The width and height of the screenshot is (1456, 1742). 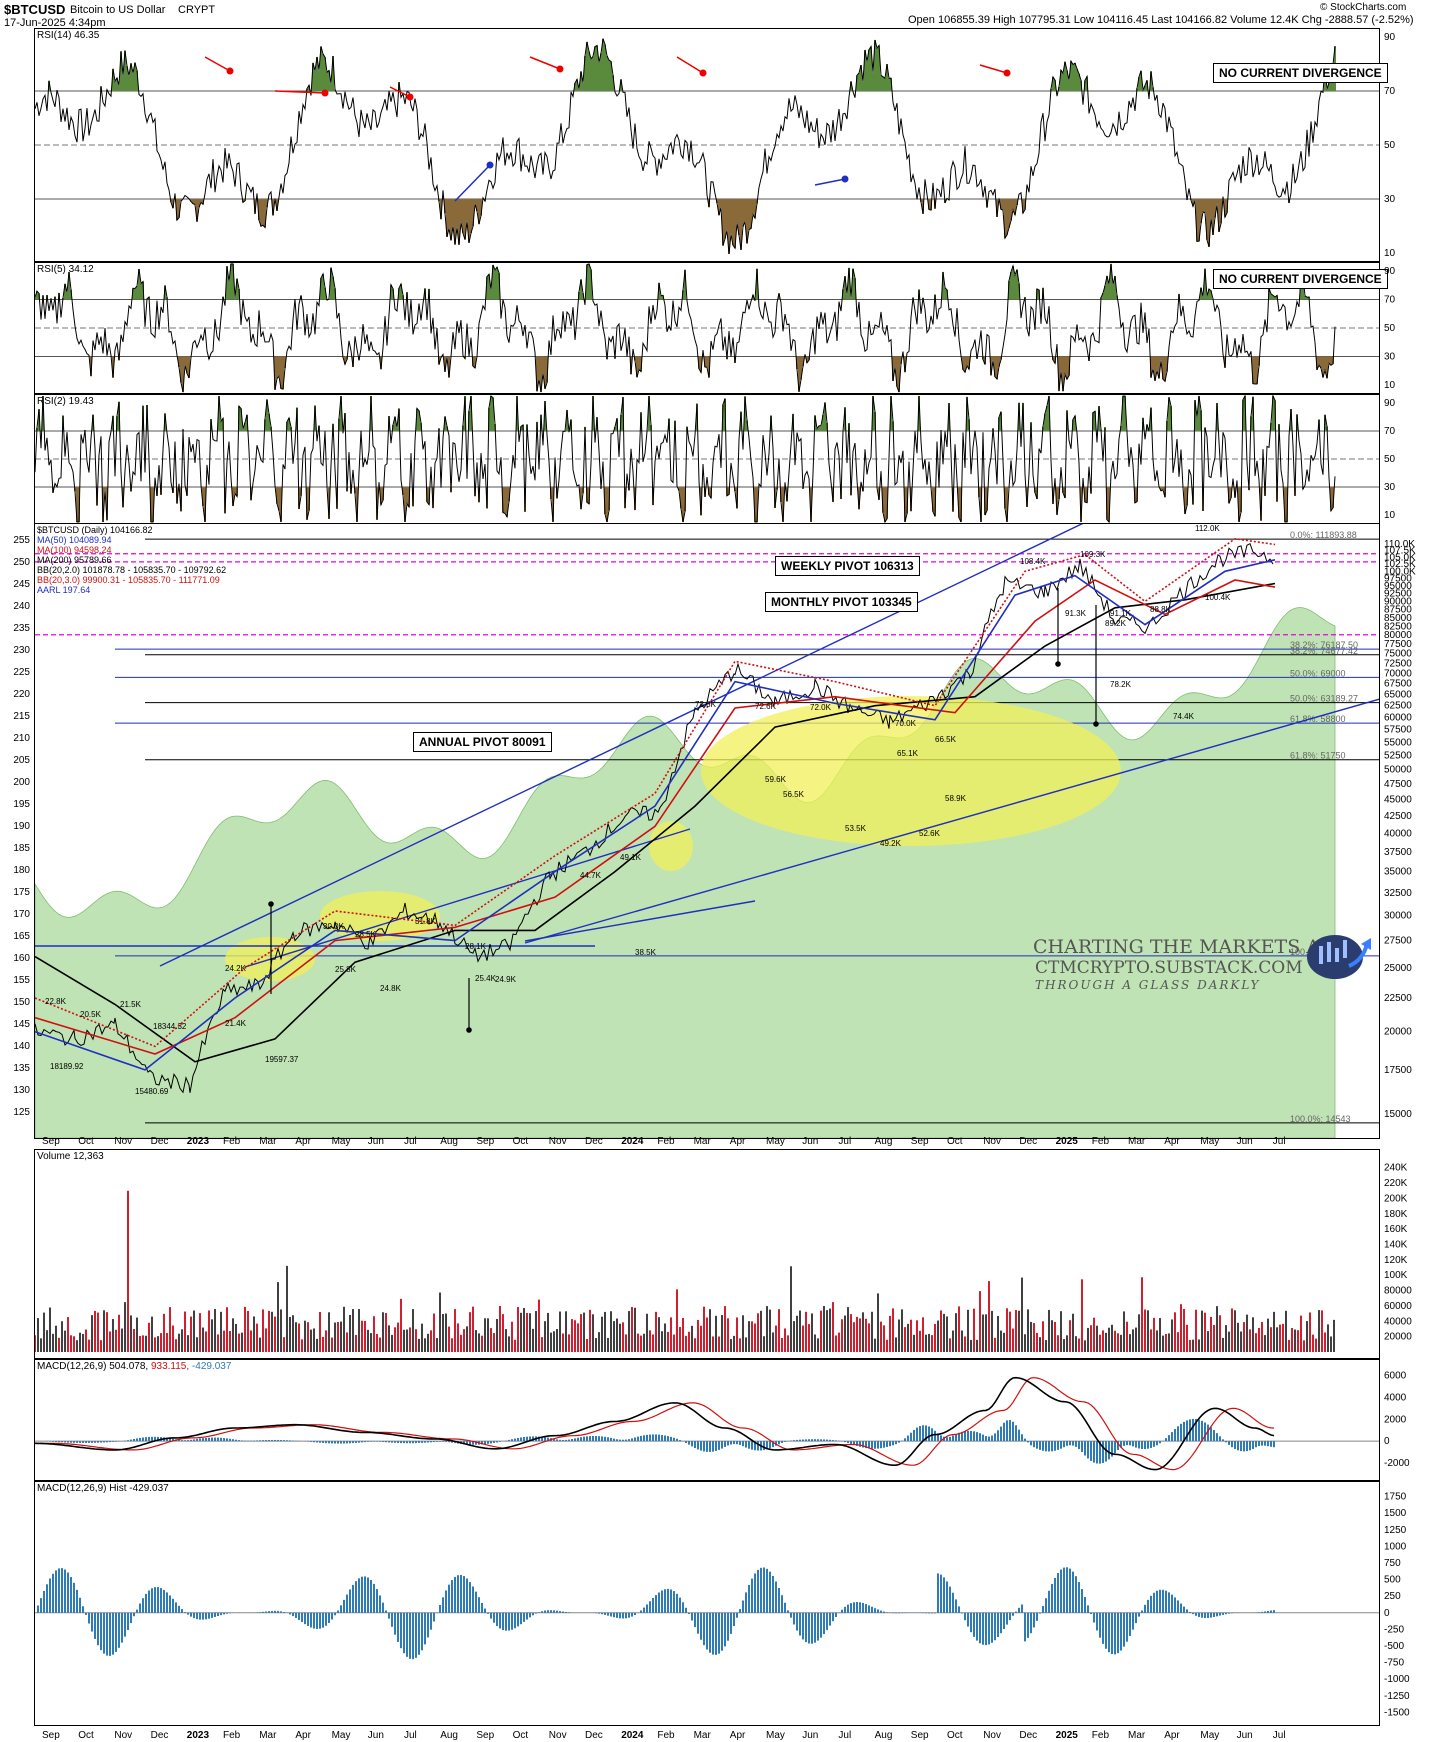 What do you see at coordinates (1387, 1441) in the screenshot?
I see `macd-tick-label: 0` at bounding box center [1387, 1441].